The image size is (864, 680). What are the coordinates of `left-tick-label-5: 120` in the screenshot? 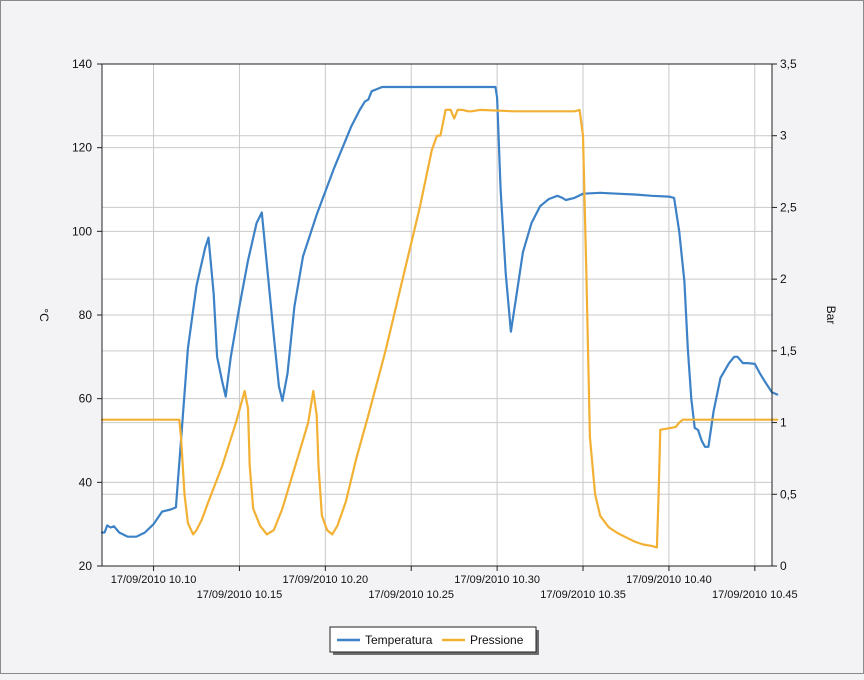 It's located at (82, 148).